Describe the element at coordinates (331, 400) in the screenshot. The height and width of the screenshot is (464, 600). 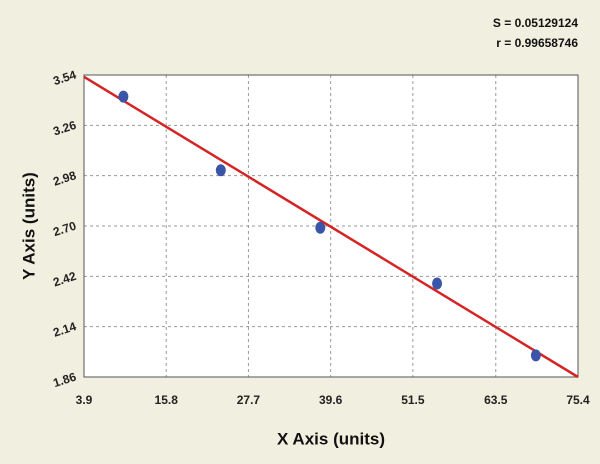
I see `x-tick-label: 39.6` at that location.